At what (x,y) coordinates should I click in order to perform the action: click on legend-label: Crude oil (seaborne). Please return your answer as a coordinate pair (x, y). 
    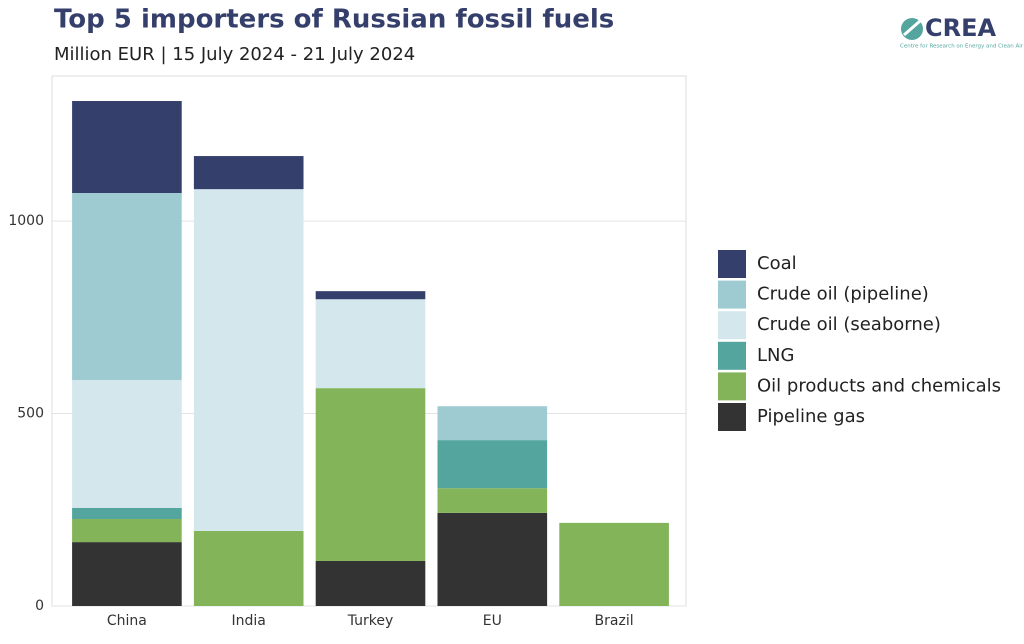
    Looking at the image, I should click on (849, 324).